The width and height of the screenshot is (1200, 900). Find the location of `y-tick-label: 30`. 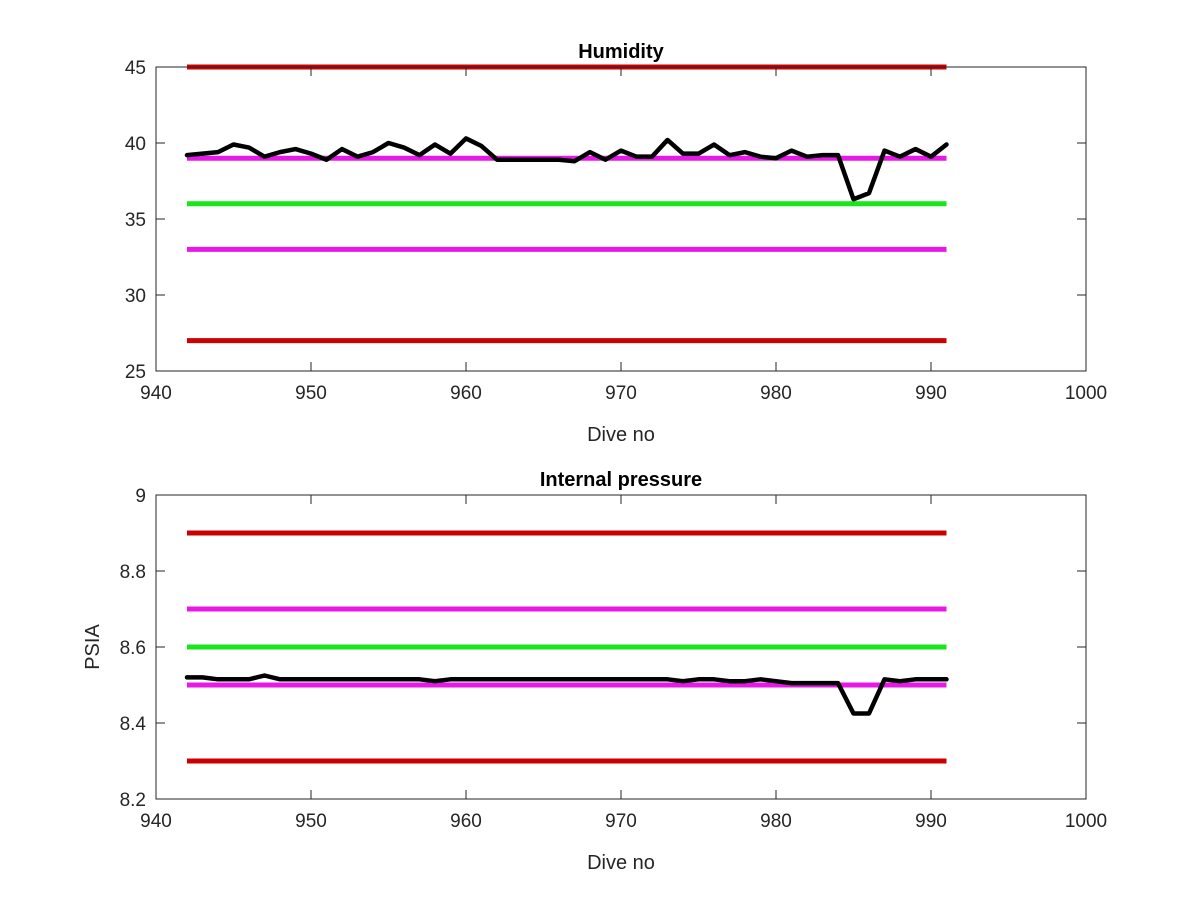

y-tick-label: 30 is located at coordinates (135, 296).